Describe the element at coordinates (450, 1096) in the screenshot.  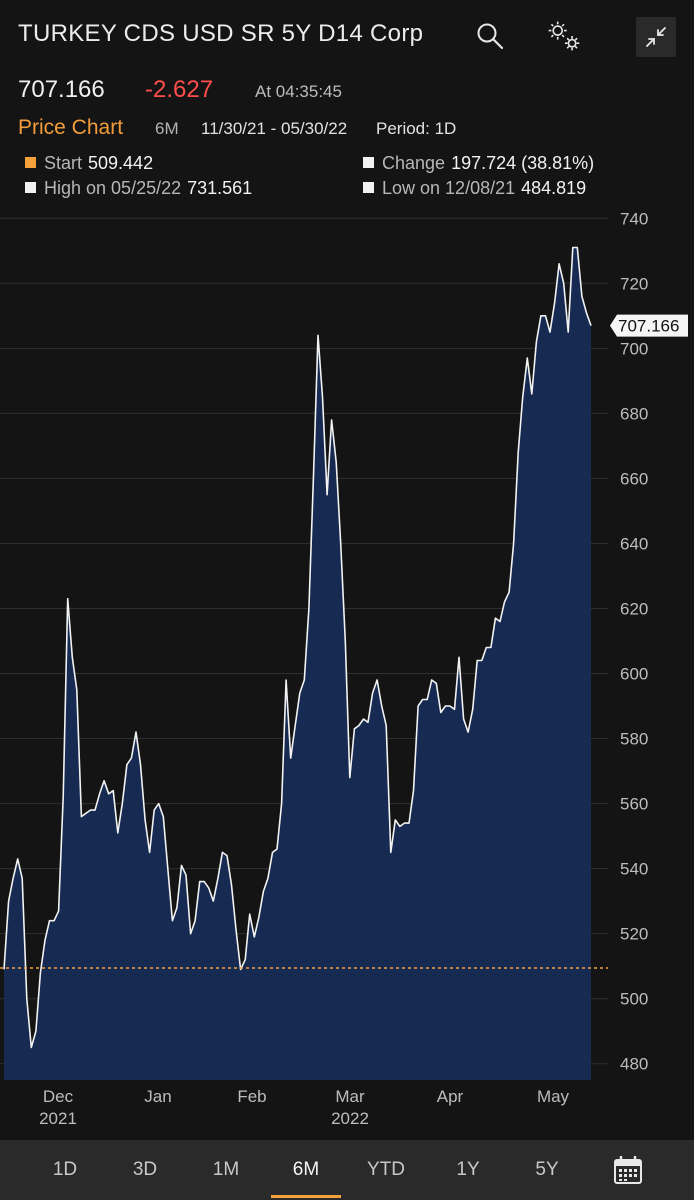
I see `x-tick-label: Apr` at that location.